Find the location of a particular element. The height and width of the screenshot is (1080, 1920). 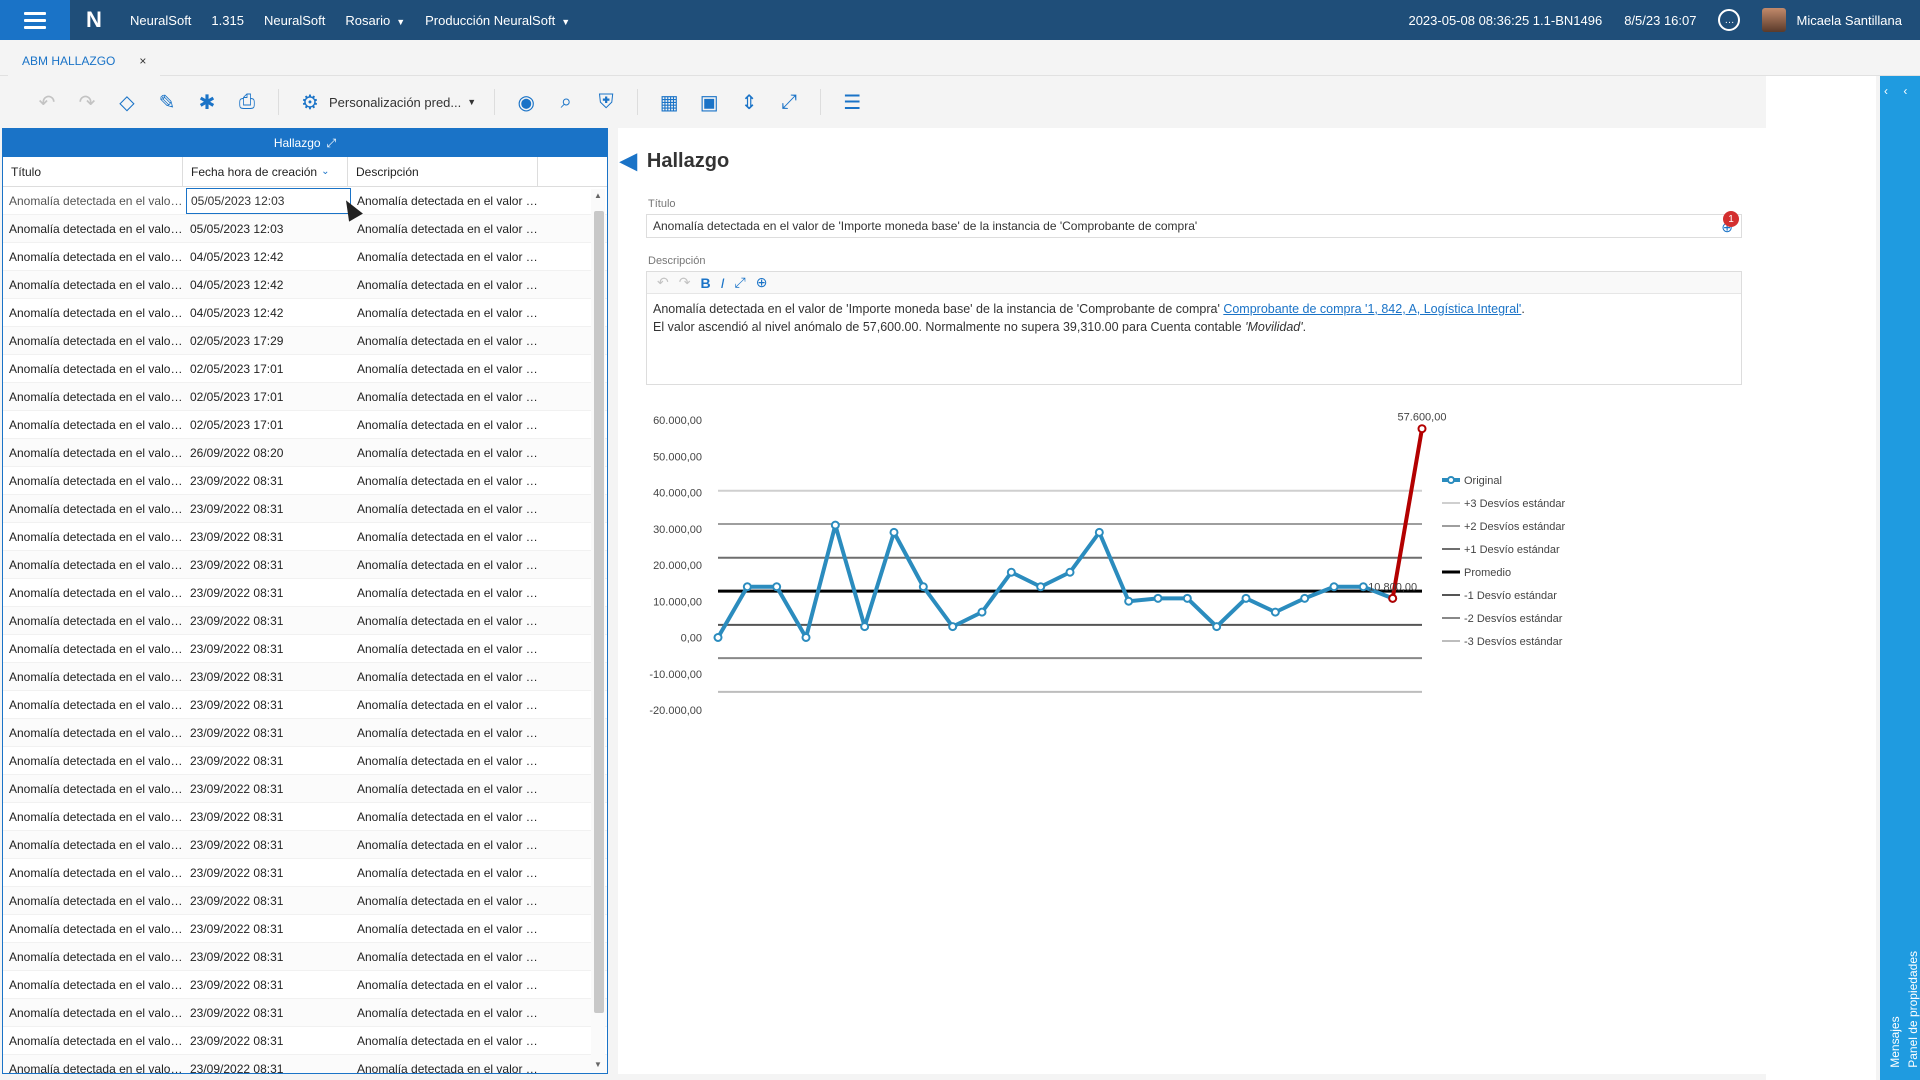

undo-icon: ↶ is located at coordinates (663, 282).